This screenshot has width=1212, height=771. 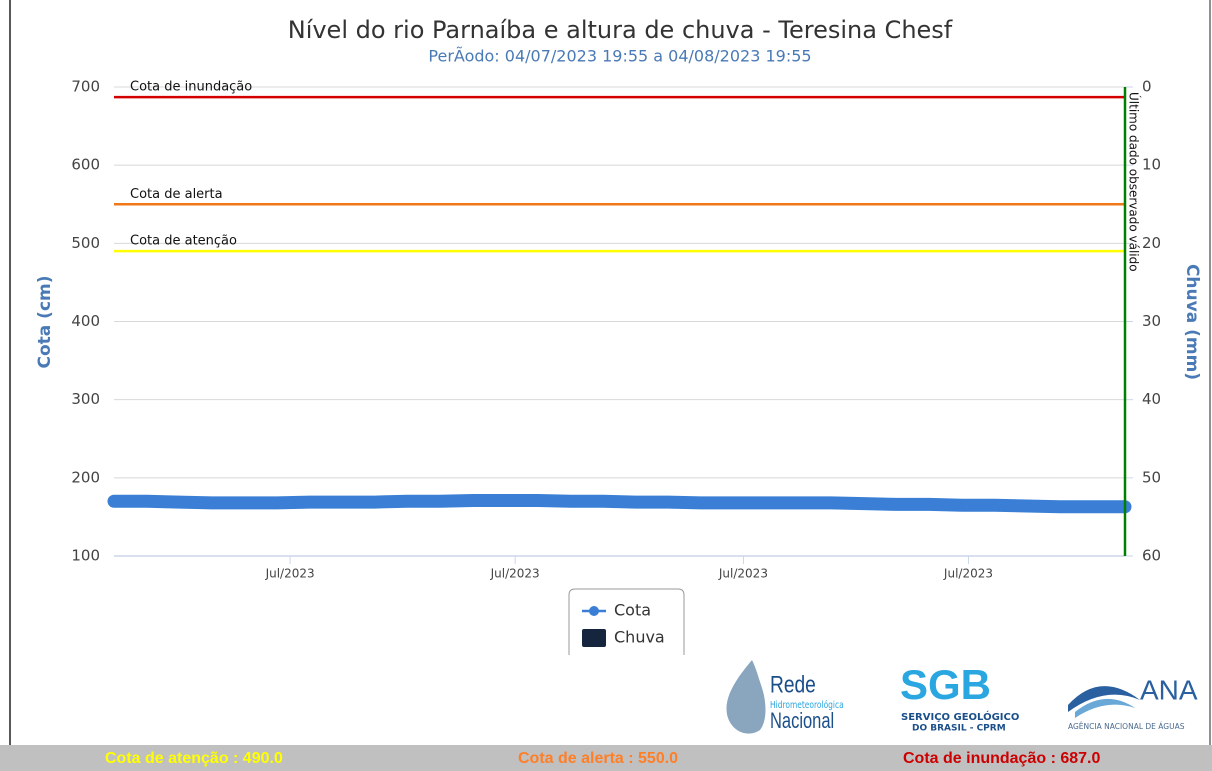 I want to click on logo-text: DO BRASIL - CPRM, so click(x=959, y=729).